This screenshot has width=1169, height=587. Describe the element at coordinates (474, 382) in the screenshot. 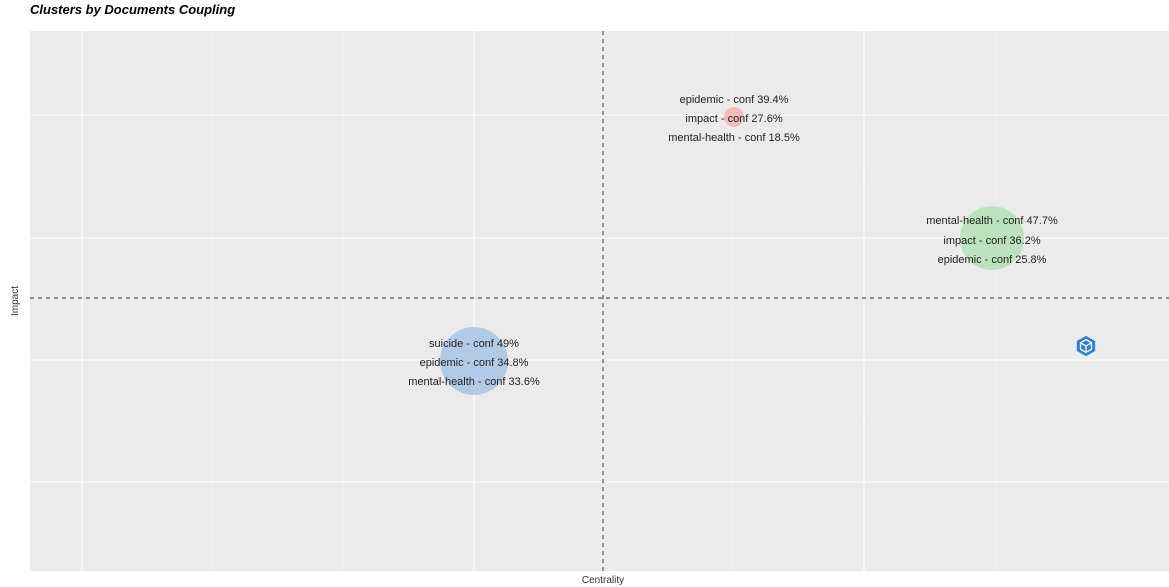

I see `cluster-label: mental-health - conf 33.6%` at that location.